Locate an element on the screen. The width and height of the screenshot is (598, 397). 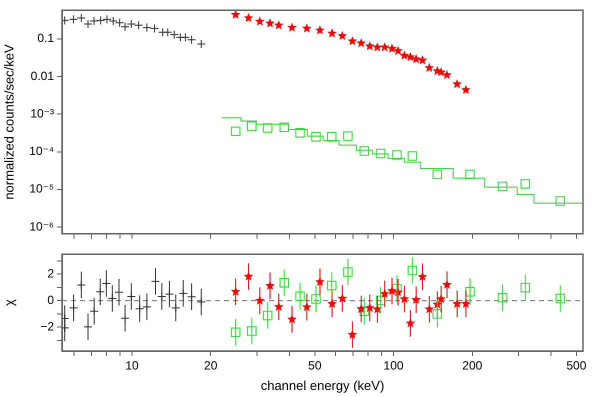
y-tick-label: 0.01 is located at coordinates (42, 75).